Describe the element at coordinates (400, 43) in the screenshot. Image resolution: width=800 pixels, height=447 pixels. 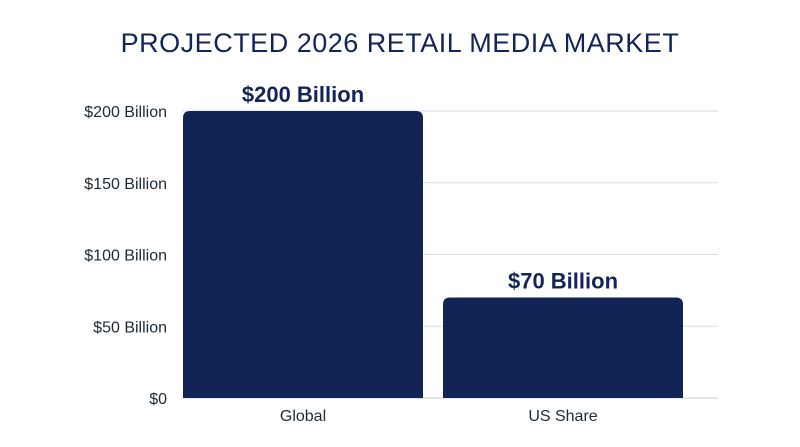
I see `chart-title: PROJECTED 2026 RETAIL MEDIA MARKET` at that location.